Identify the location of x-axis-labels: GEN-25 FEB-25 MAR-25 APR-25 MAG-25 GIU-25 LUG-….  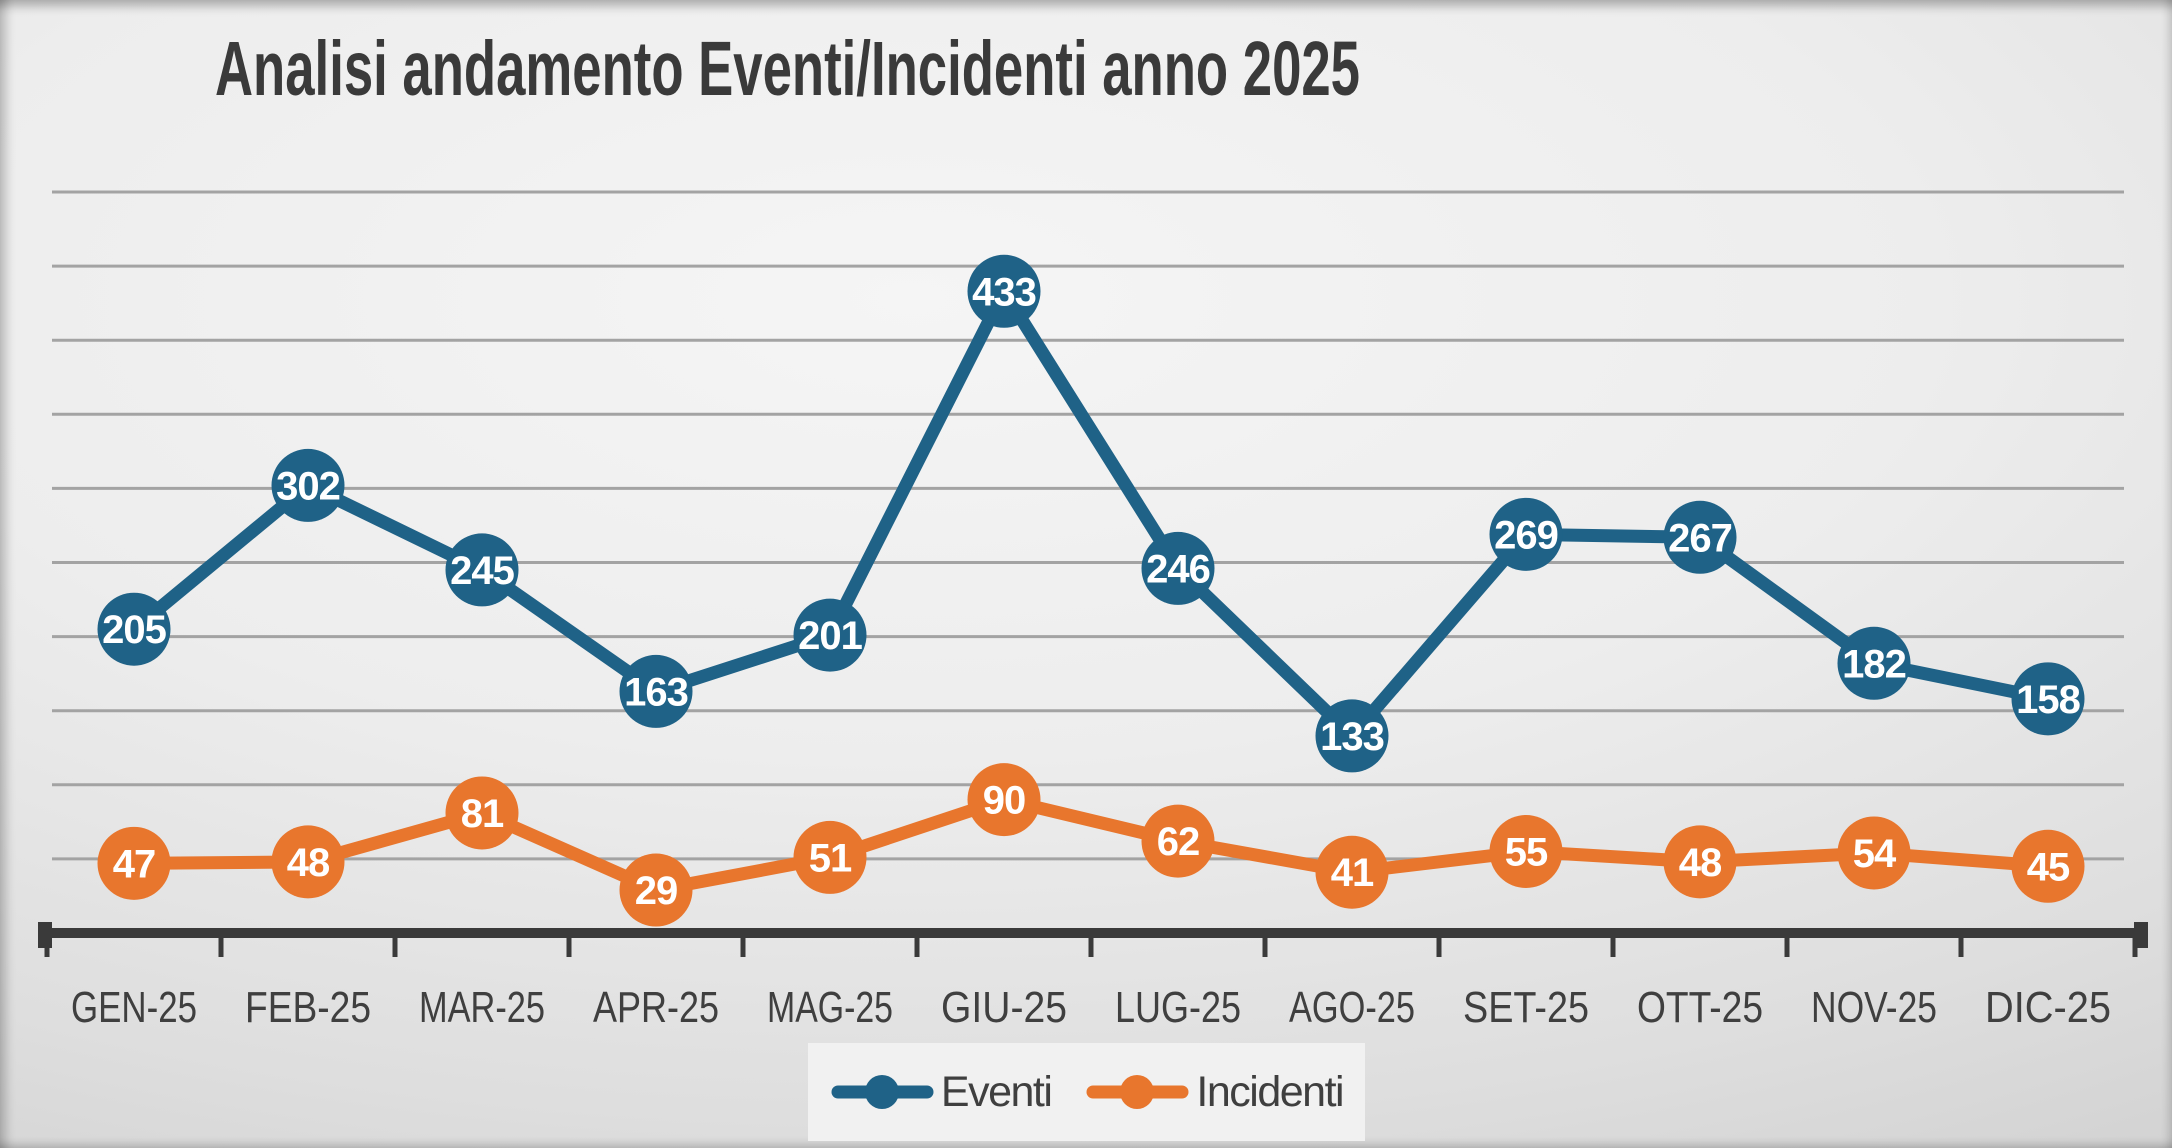
(1091, 1007).